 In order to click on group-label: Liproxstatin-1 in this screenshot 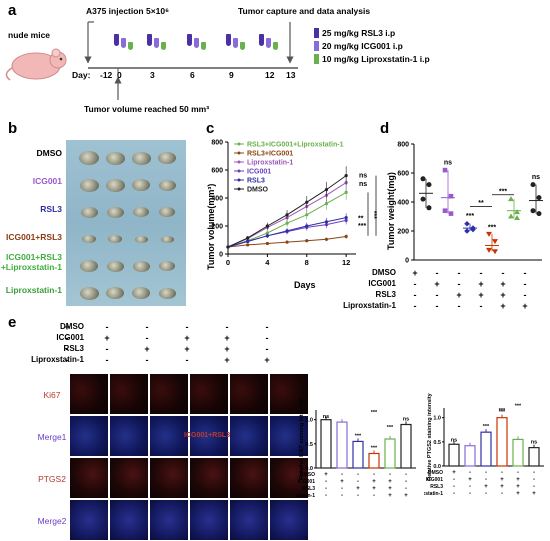, I will do `click(33, 290)`.